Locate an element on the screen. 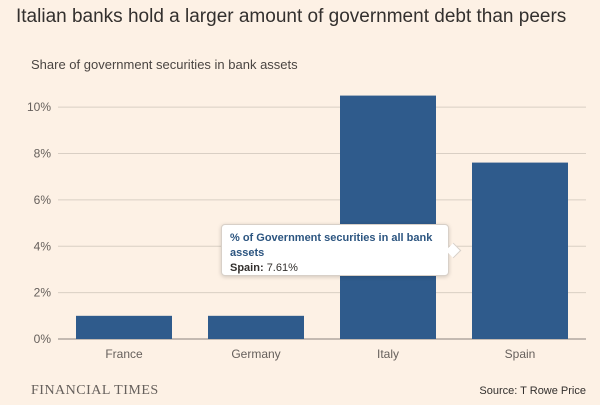 The width and height of the screenshot is (600, 405). y-tick-label: 2% is located at coordinates (43, 293).